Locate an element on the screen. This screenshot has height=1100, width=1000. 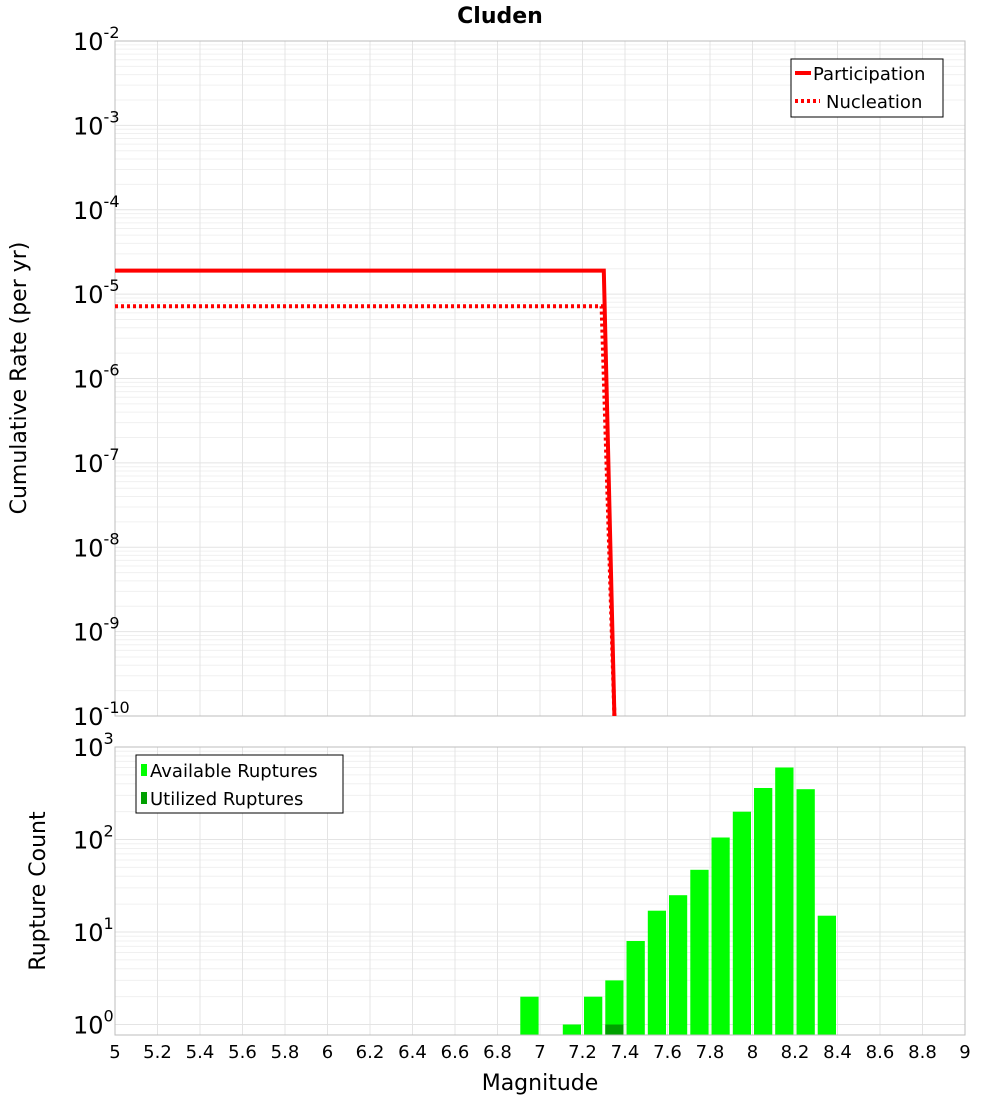
x-tick-label: 7 is located at coordinates (539, 1052).